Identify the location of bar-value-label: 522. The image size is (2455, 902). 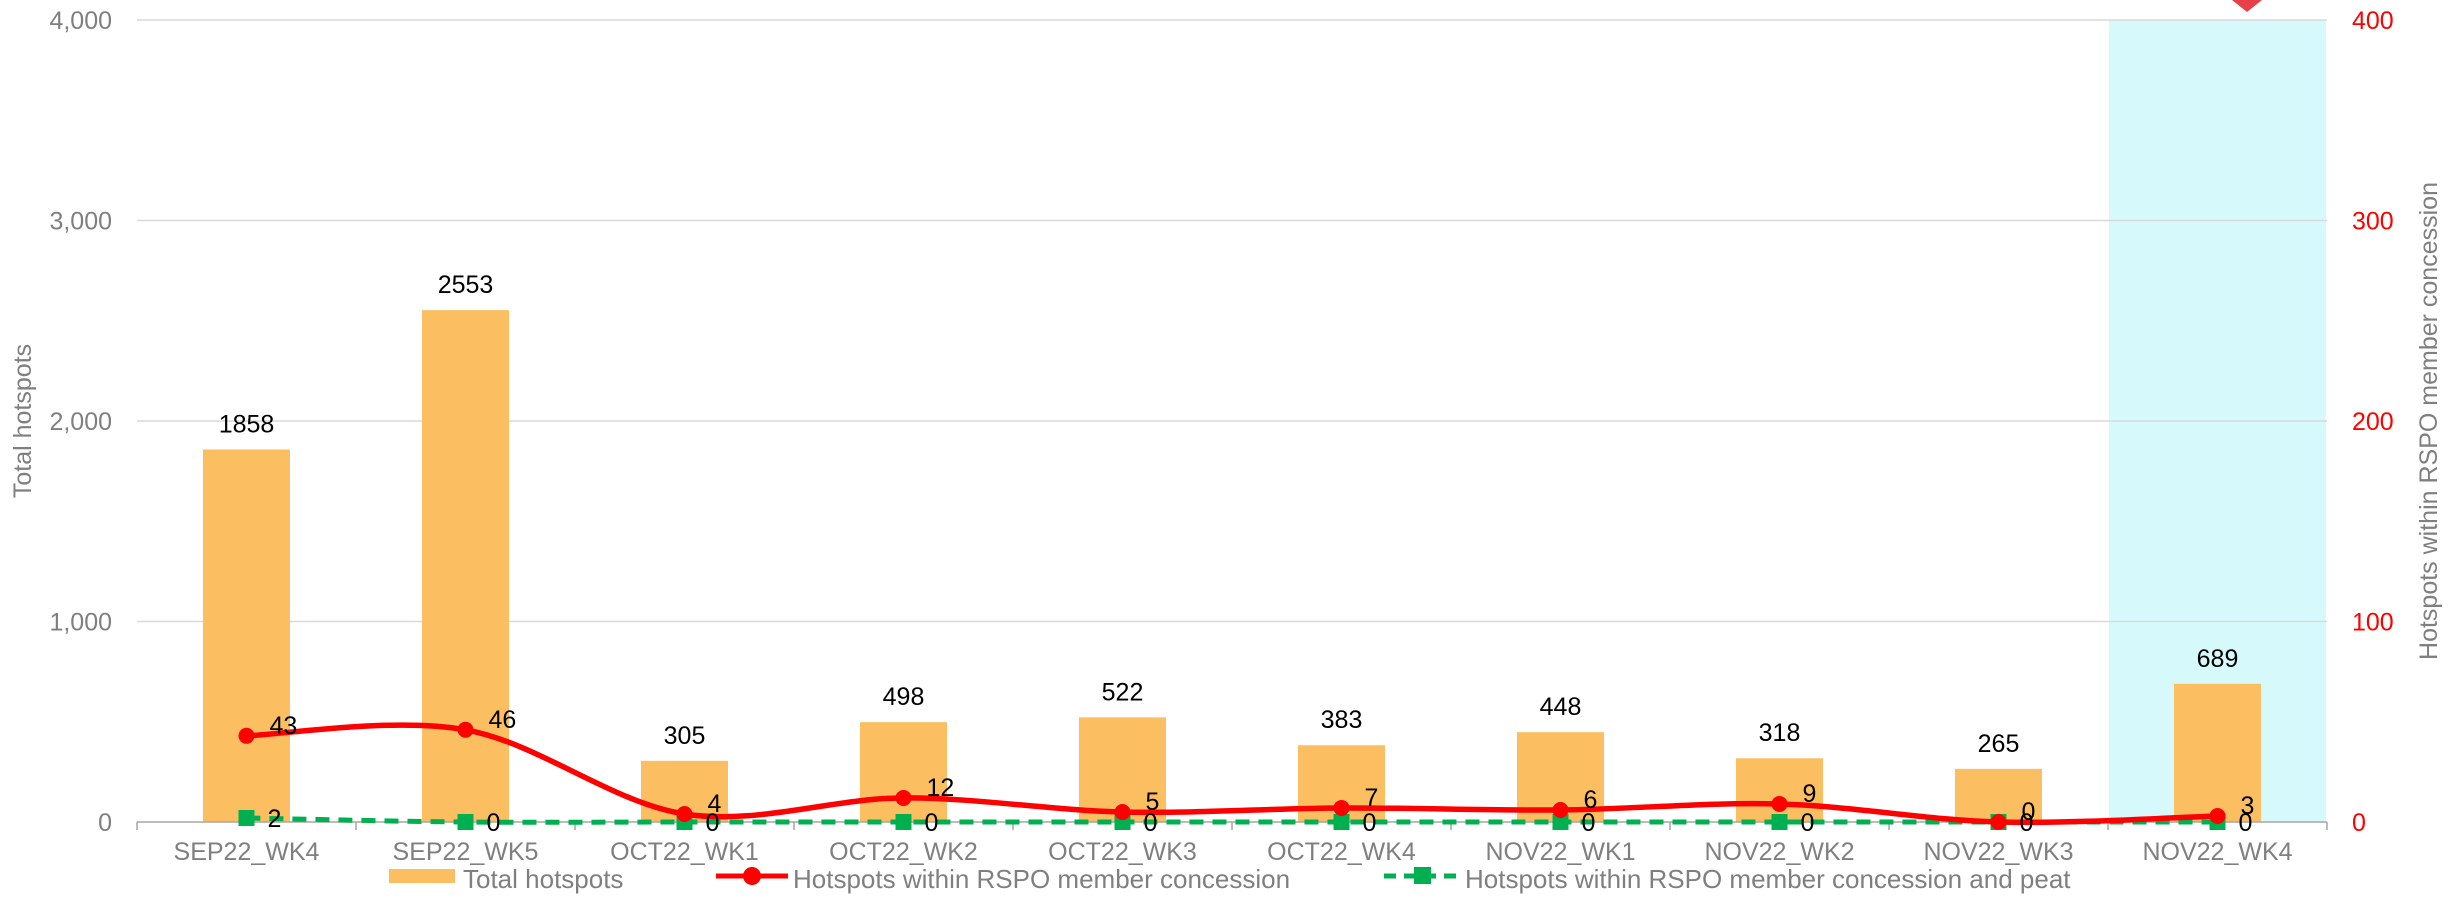
(1123, 692).